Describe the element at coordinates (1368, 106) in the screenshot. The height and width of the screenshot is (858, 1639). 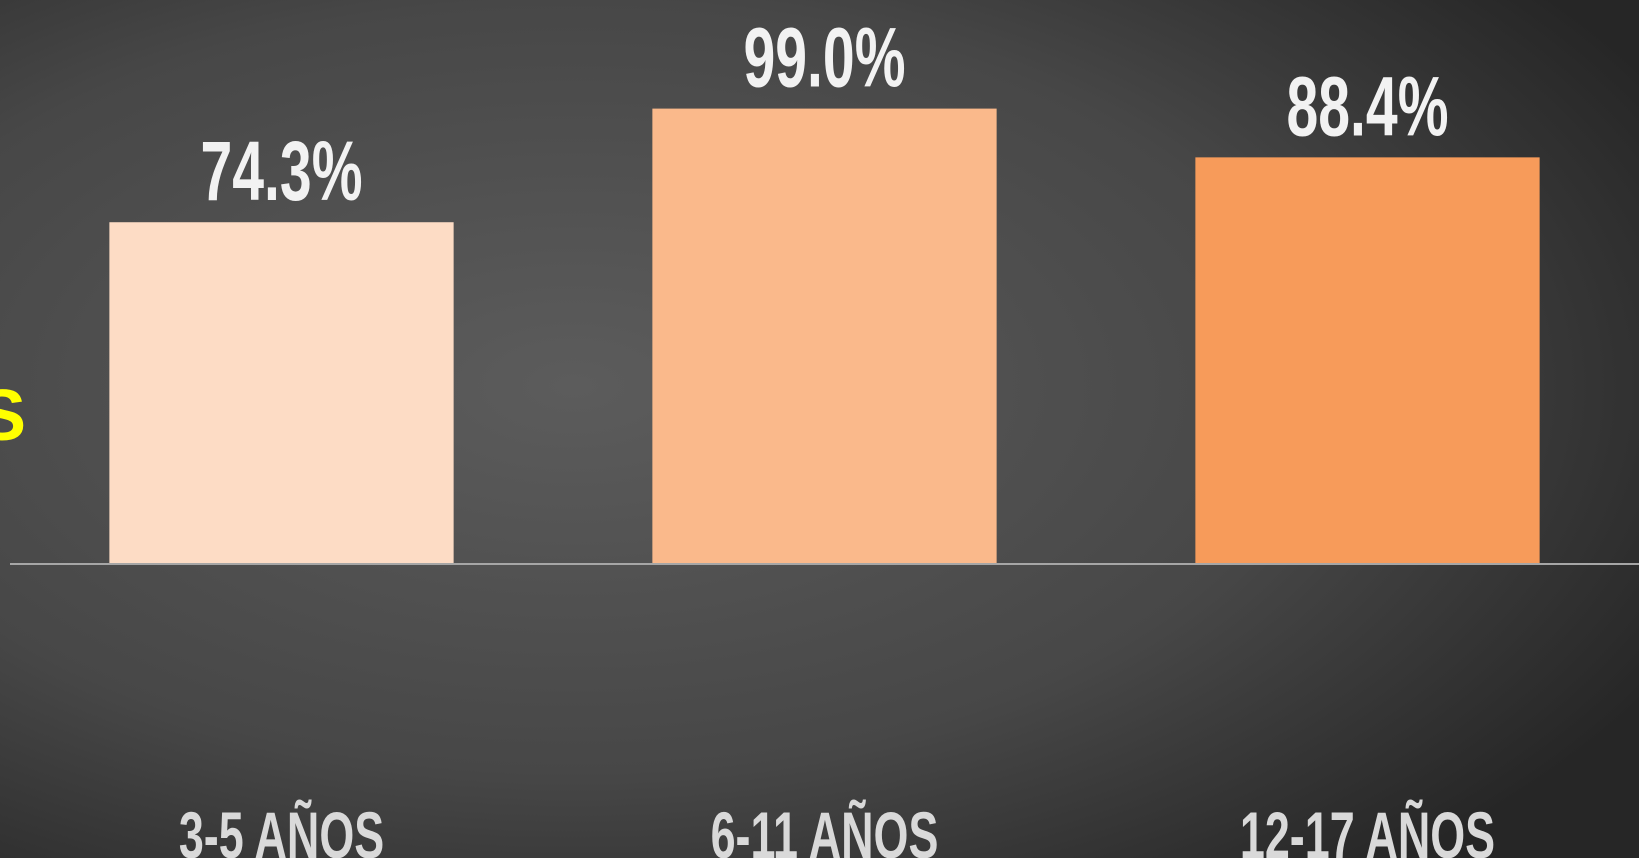
I see `value-label: 88.4%` at that location.